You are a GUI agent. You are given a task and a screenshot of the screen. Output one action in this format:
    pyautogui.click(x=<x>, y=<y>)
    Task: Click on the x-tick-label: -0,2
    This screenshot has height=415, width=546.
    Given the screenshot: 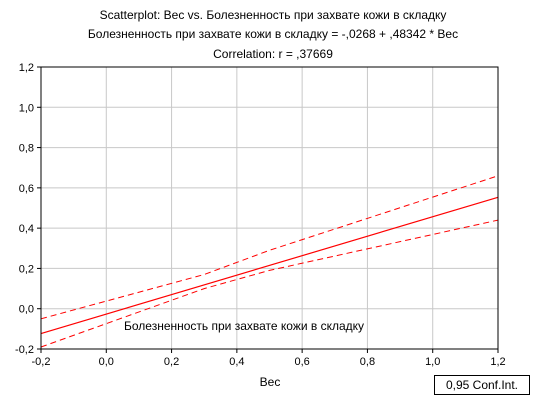 What is the action you would take?
    pyautogui.click(x=41, y=362)
    